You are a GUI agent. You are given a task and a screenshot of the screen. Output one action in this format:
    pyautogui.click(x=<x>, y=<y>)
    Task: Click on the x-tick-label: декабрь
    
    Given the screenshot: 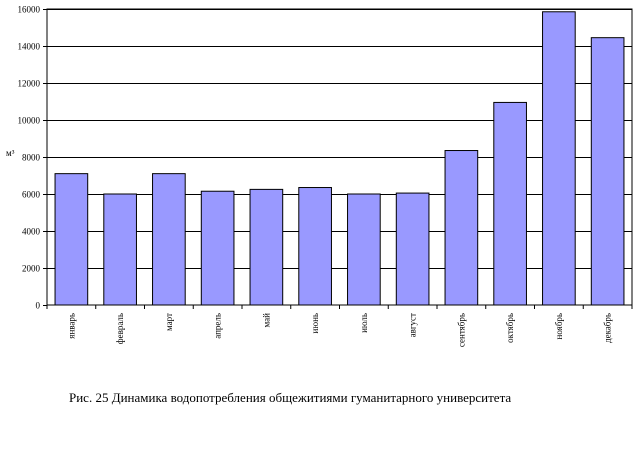 What is the action you would take?
    pyautogui.click(x=608, y=328)
    